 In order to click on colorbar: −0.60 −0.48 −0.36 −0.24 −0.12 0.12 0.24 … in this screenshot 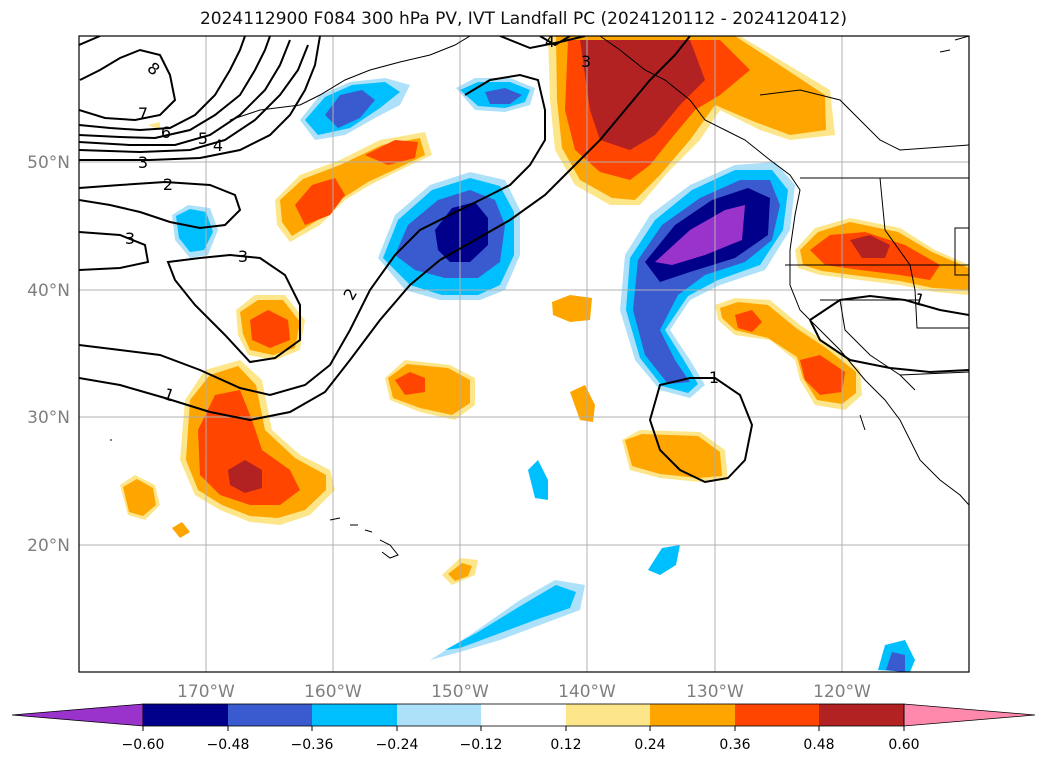, I will do `click(523, 728)`.